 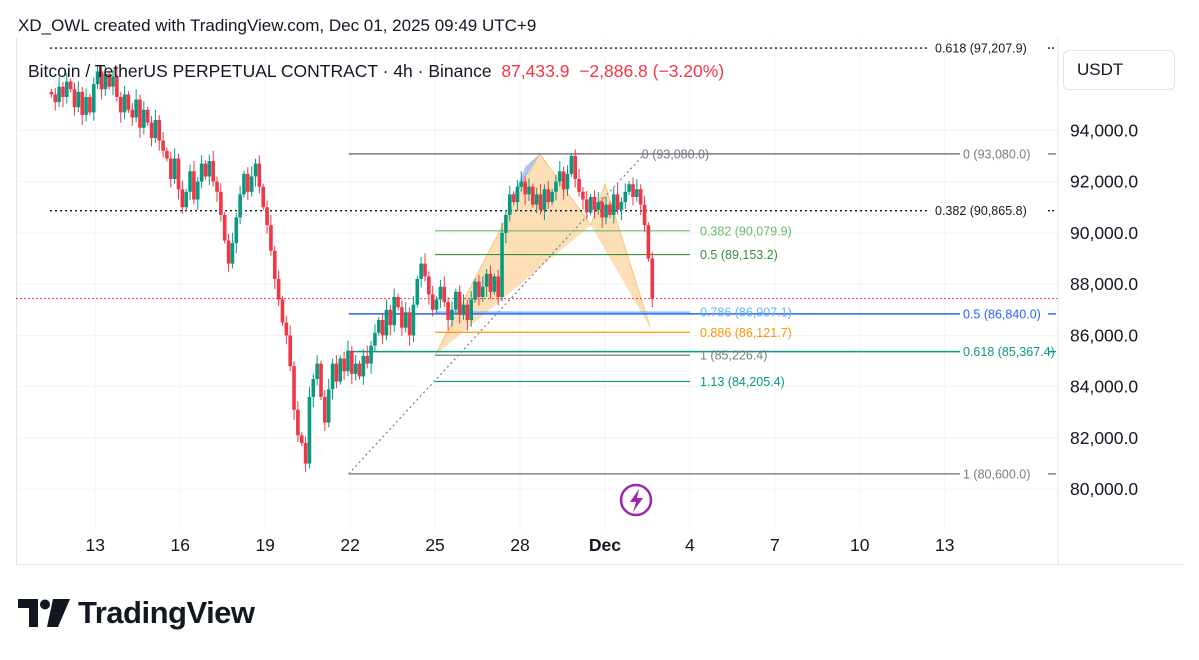 What do you see at coordinates (746, 231) in the screenshot?
I see `pattern-fib-label: 0.382 (90,079.9)` at bounding box center [746, 231].